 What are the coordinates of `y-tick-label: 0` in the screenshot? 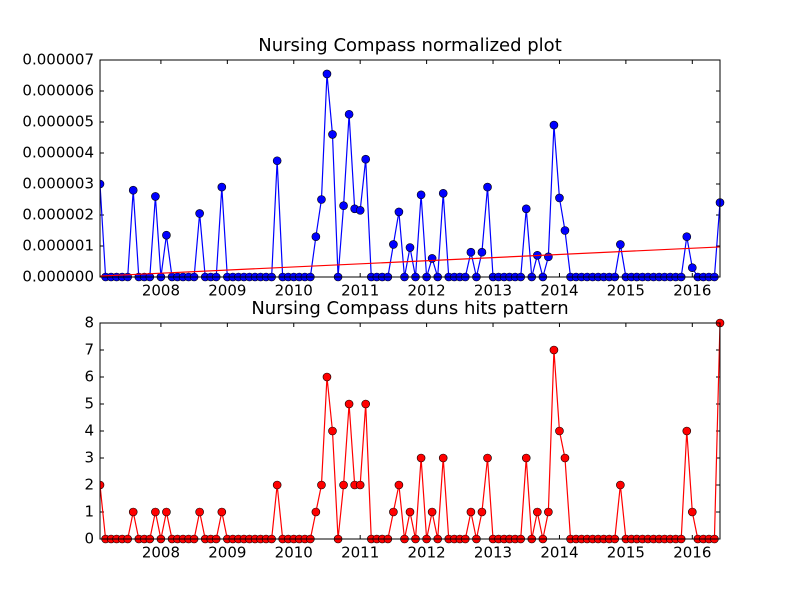 It's located at (89, 539).